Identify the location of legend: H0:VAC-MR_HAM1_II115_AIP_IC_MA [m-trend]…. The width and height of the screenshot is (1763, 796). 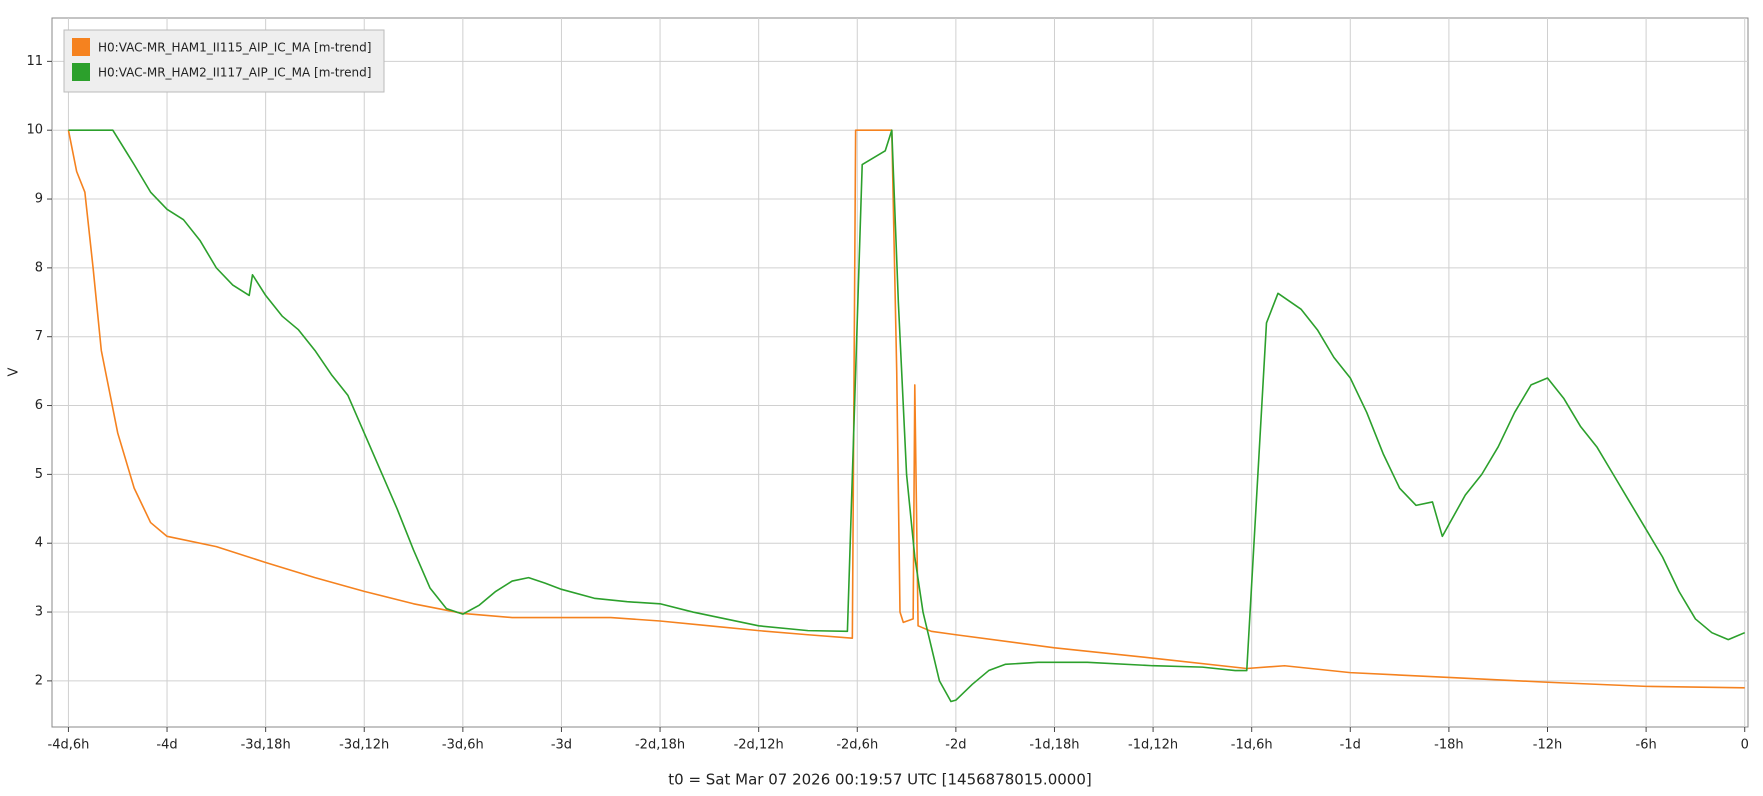
(224, 61).